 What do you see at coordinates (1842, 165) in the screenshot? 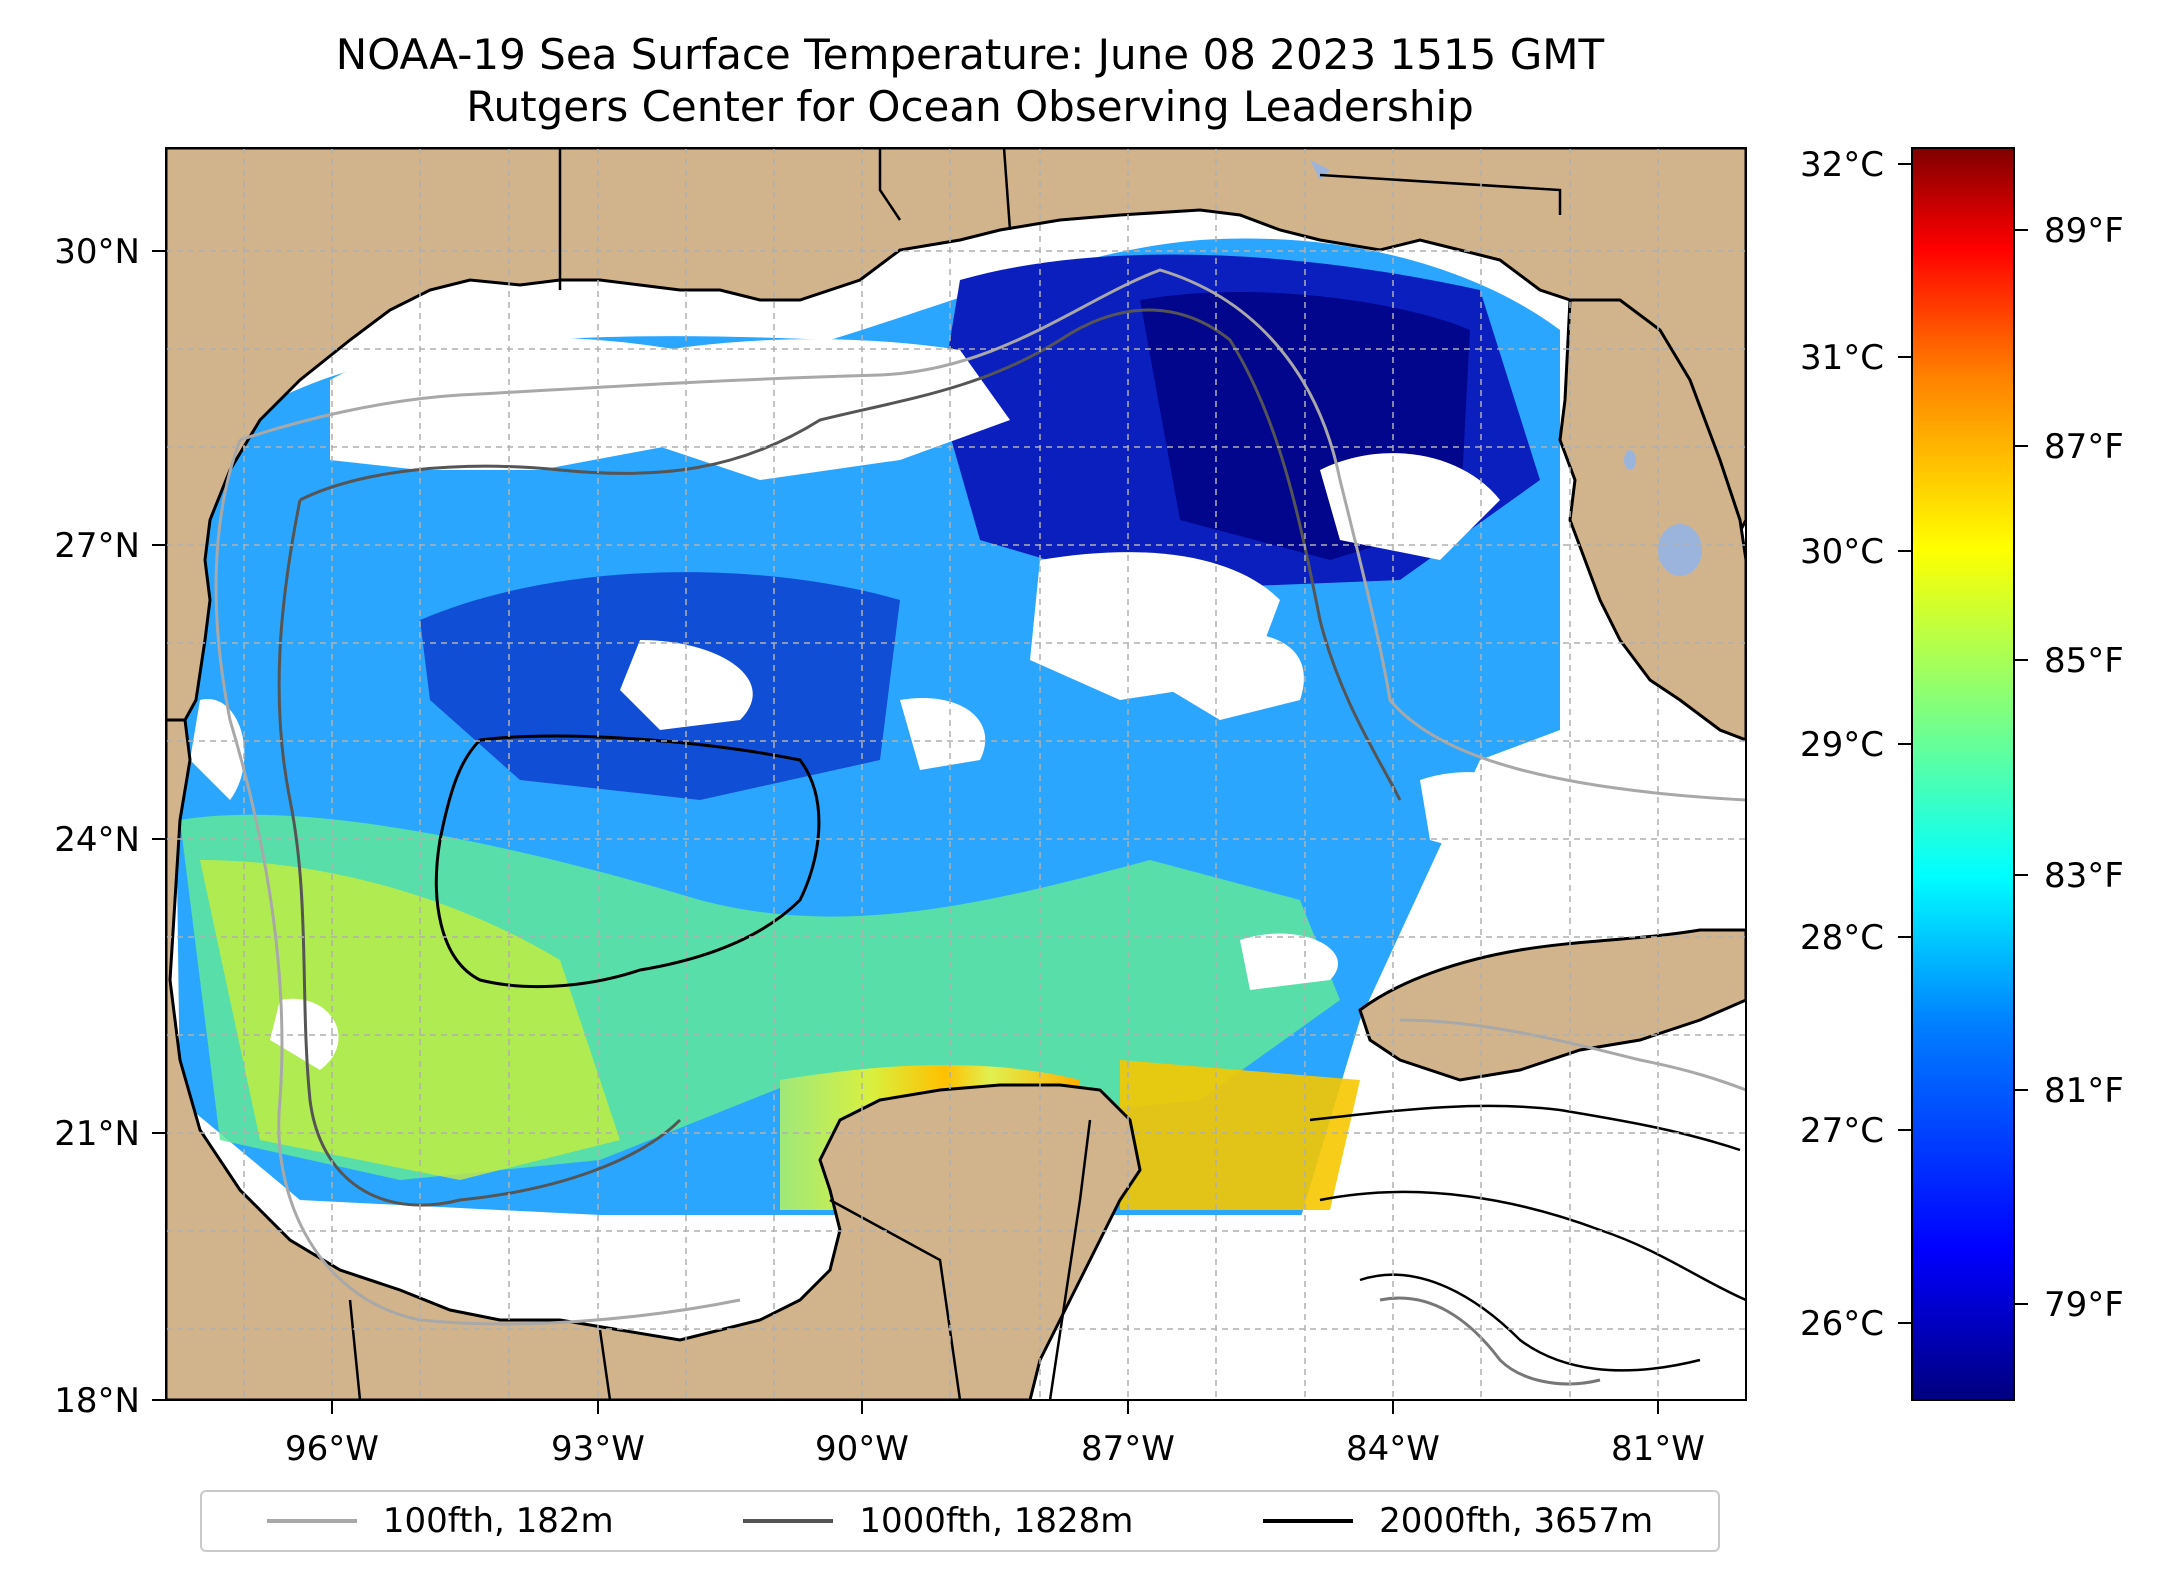
I see `colorbar-celsius-label: 32°C` at bounding box center [1842, 165].